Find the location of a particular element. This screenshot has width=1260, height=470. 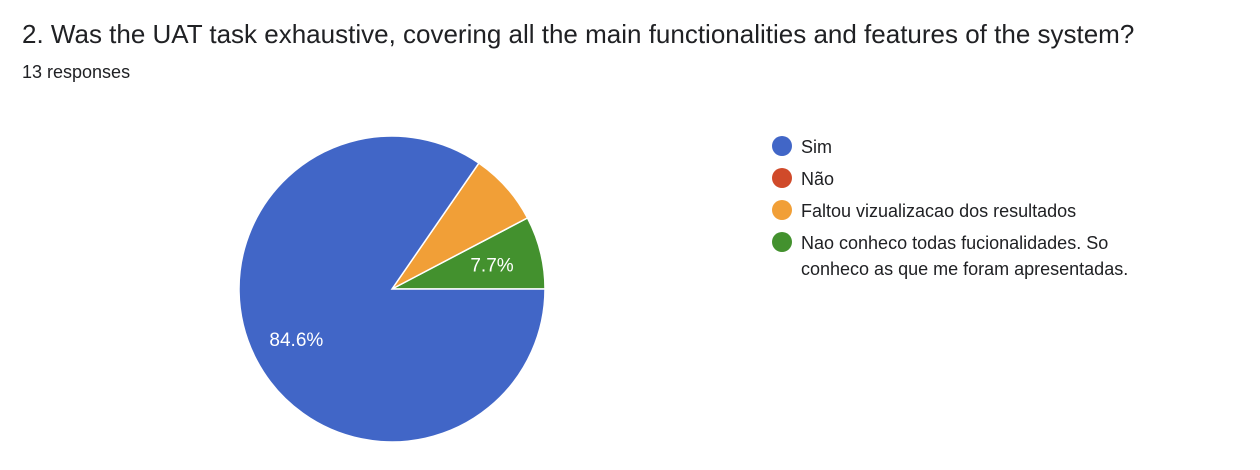

slice-label-sim: 84.6% is located at coordinates (296, 340).